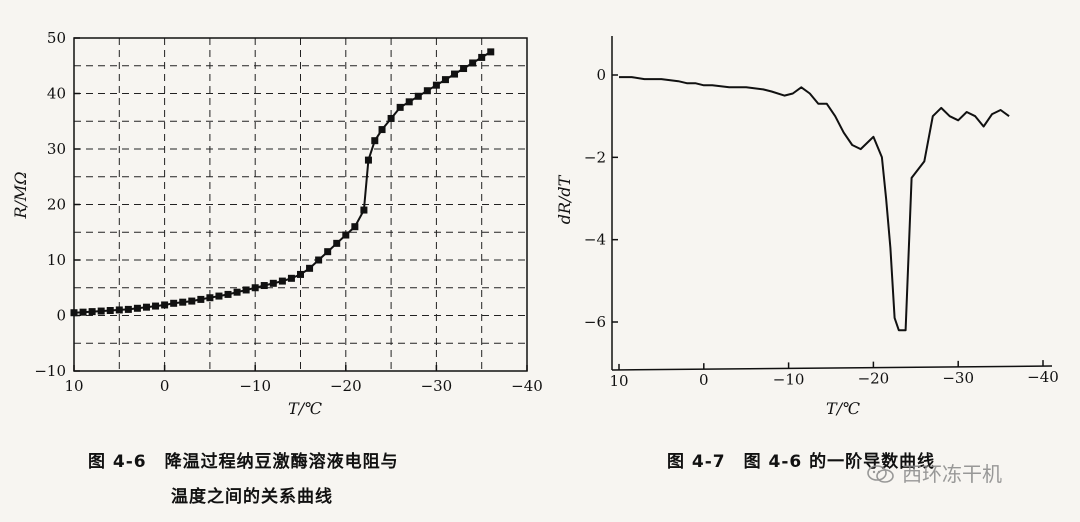 This screenshot has height=522, width=1080. Describe the element at coordinates (595, 322) in the screenshot. I see `y-tick-label: −6` at that location.